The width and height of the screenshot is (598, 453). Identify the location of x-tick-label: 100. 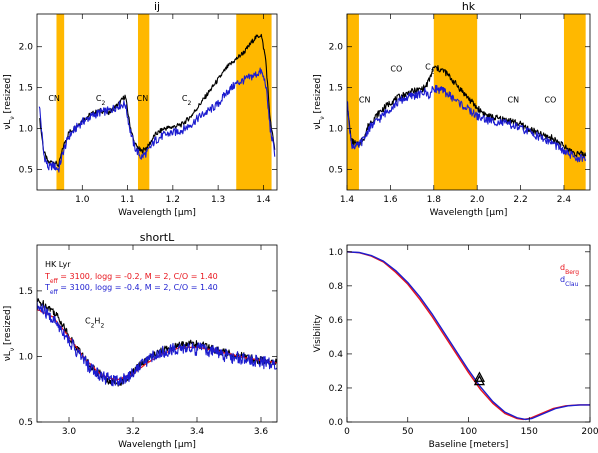
(468, 432).